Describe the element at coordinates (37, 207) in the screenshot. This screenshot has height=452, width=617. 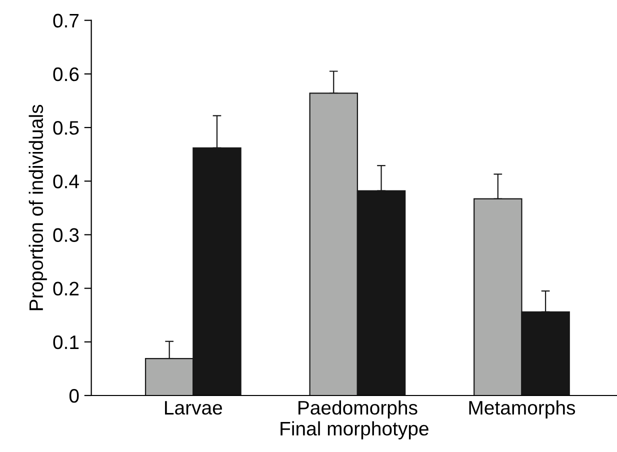
I see `y-axis-title: Proportion of individuals` at that location.